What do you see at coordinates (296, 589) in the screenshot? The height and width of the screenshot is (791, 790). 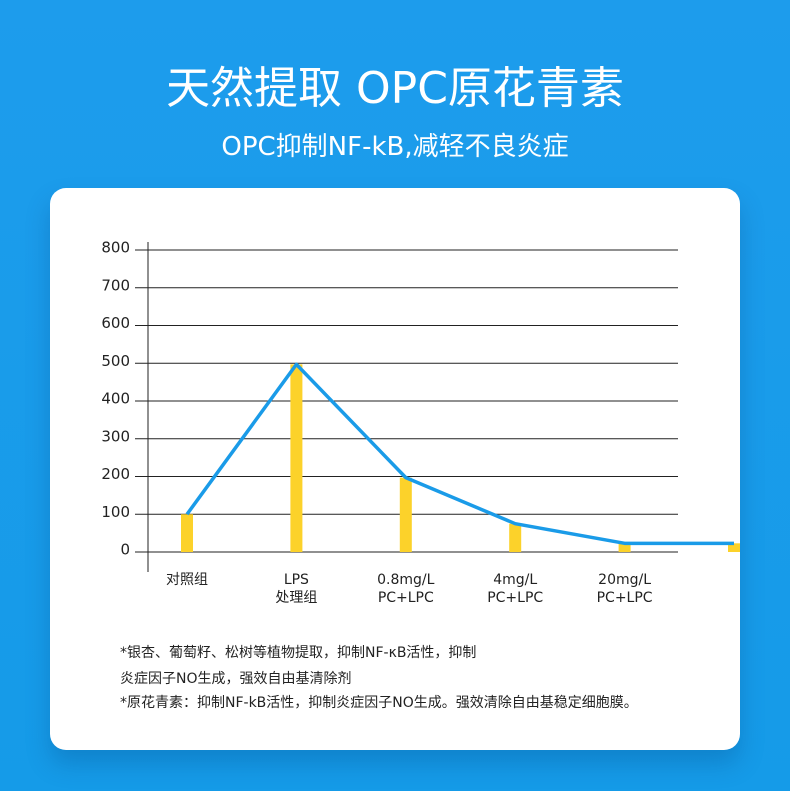 I see `x-tick-label: LPS 处理组` at bounding box center [296, 589].